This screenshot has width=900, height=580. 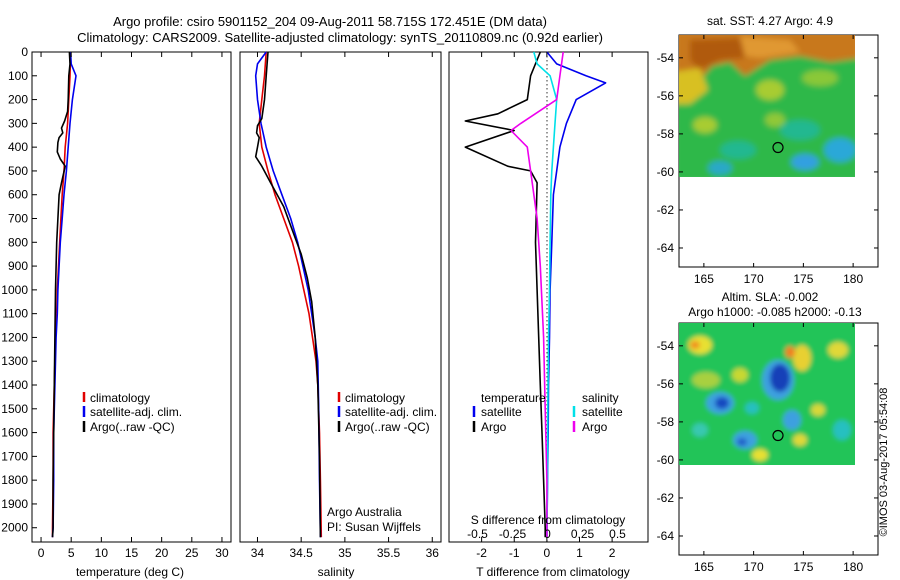 What do you see at coordinates (666, 96) in the screenshot?
I see `map-y-tick-label: -56` at bounding box center [666, 96].